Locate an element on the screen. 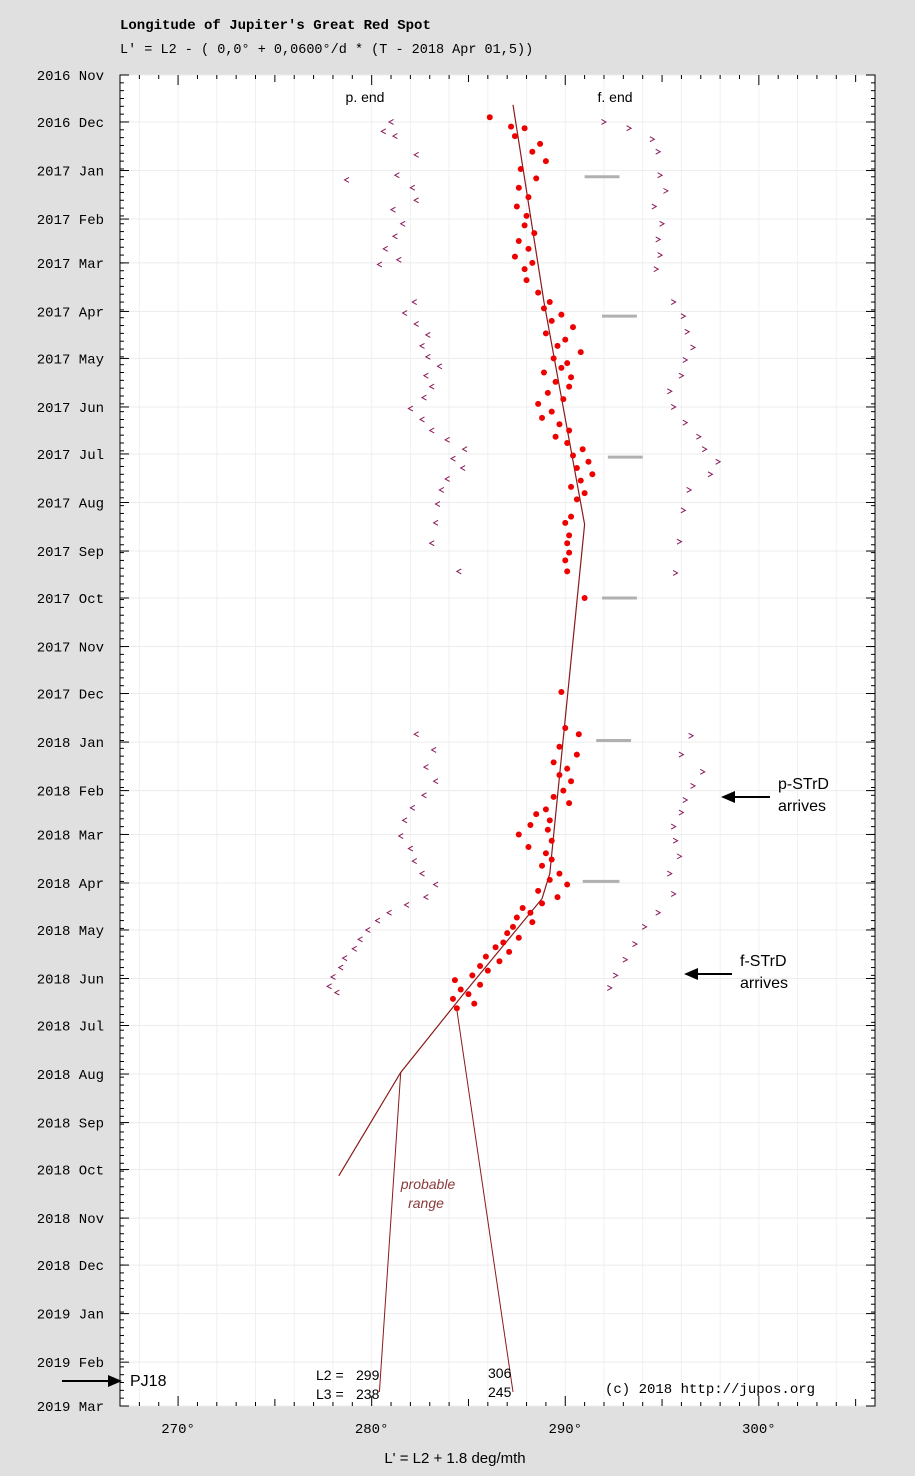 The image size is (915, 1476). y-tick-label: 2019 Feb is located at coordinates (70, 1364).